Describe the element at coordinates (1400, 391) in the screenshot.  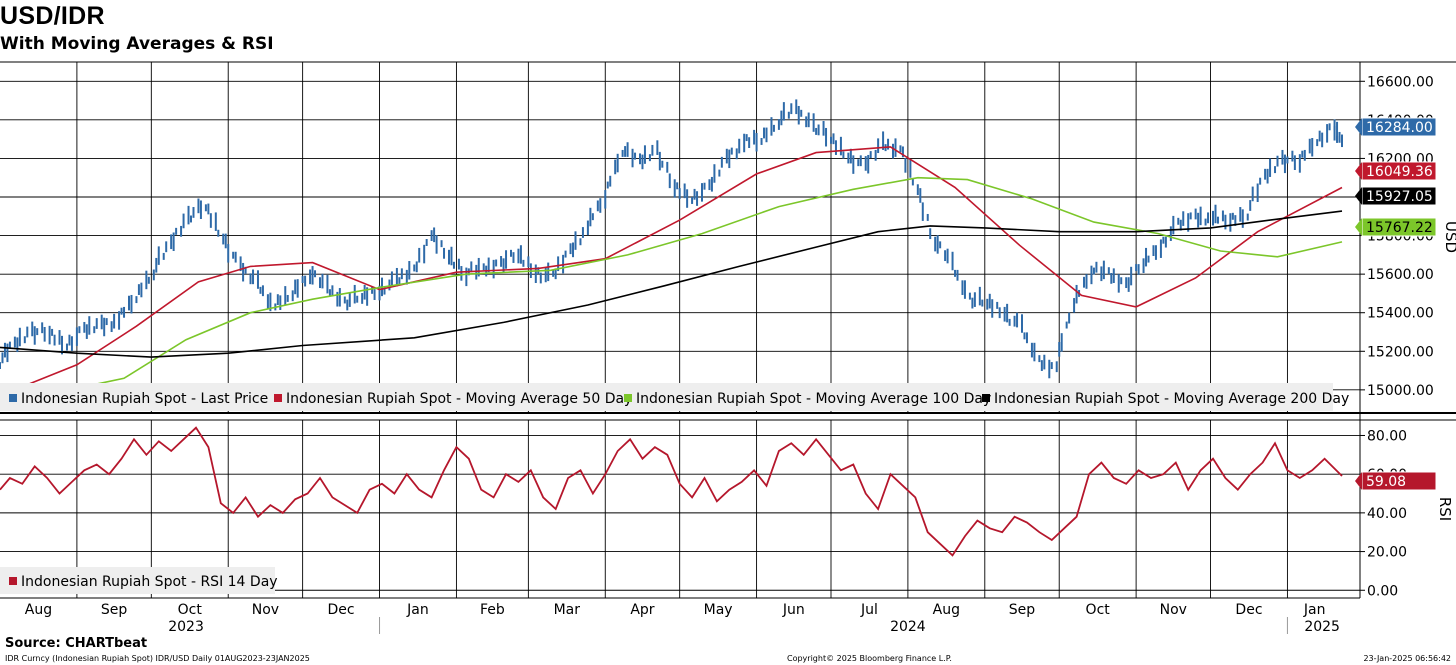
I see `price-tick-label: 15000.00` at that location.